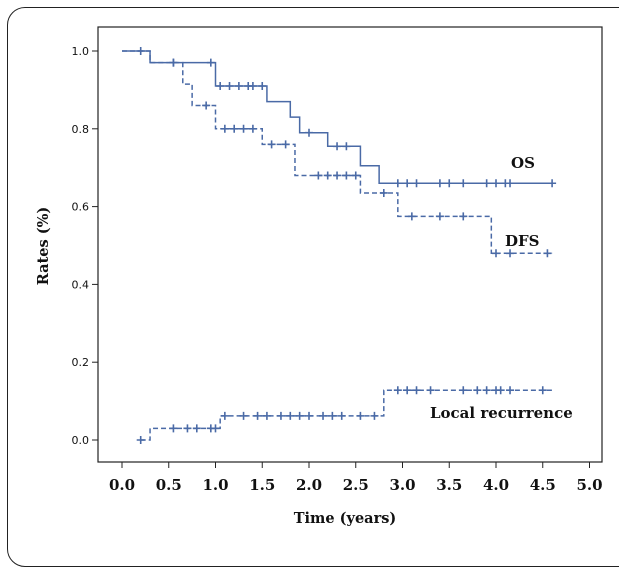 Image resolution: width=619 pixels, height=567 pixels. I want to click on y-tick-label: 0.4, so click(81, 284).